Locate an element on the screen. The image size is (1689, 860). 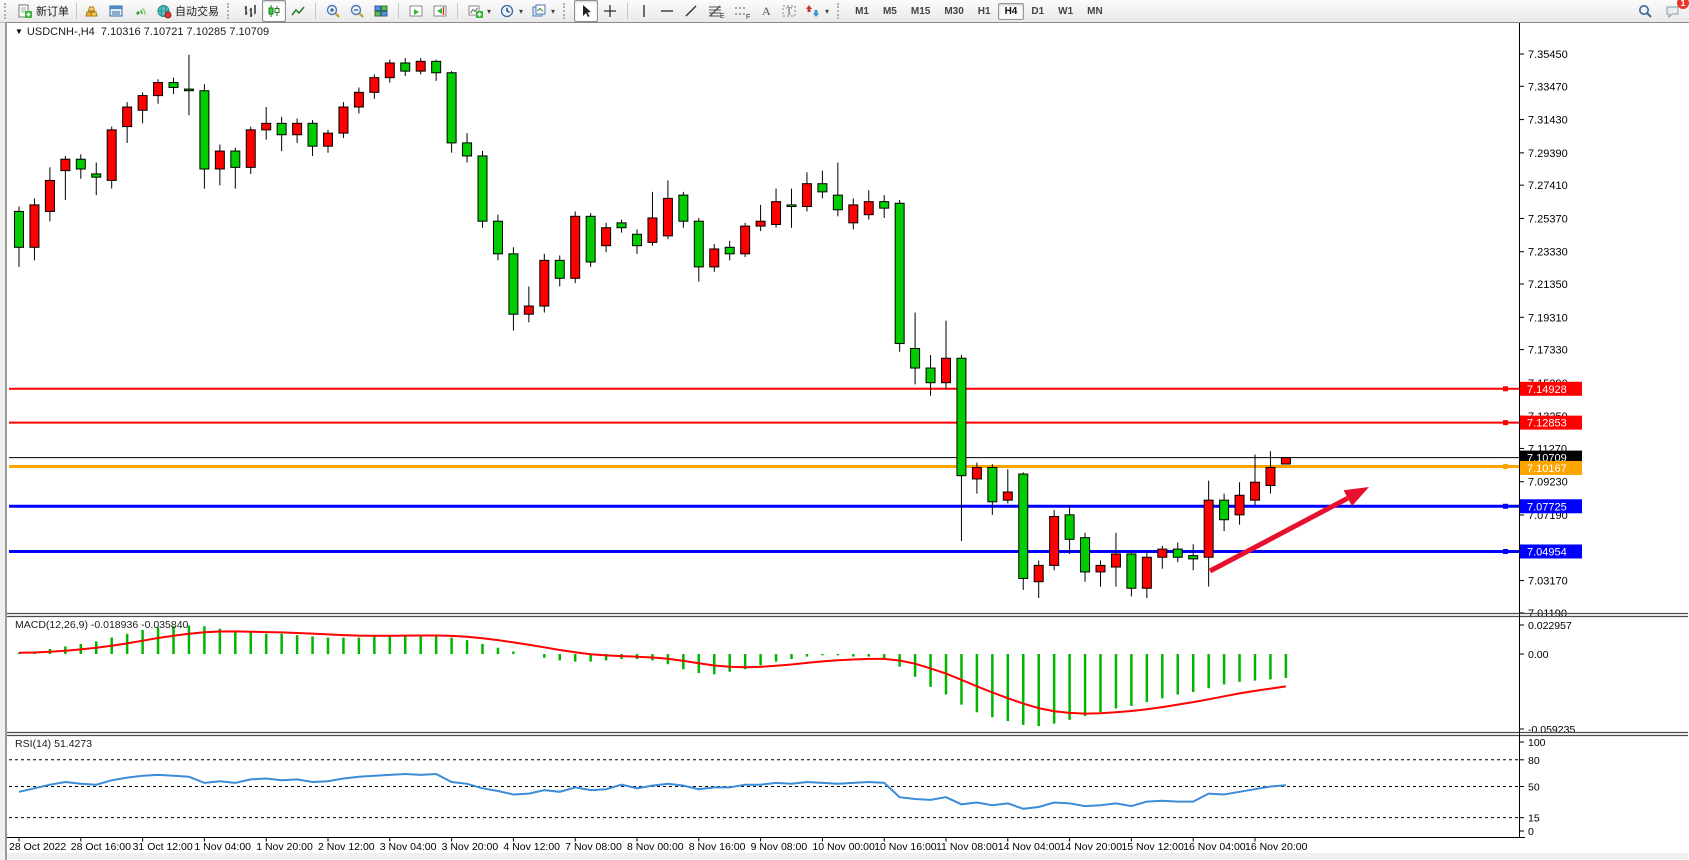
tile-windows-icon is located at coordinates (381, 11).